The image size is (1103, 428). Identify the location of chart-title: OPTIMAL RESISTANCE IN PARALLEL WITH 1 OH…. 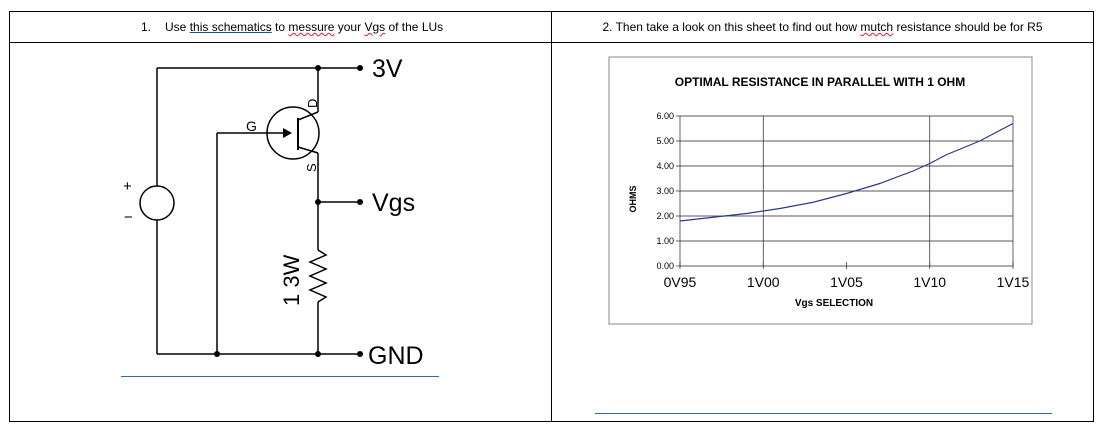
(820, 82).